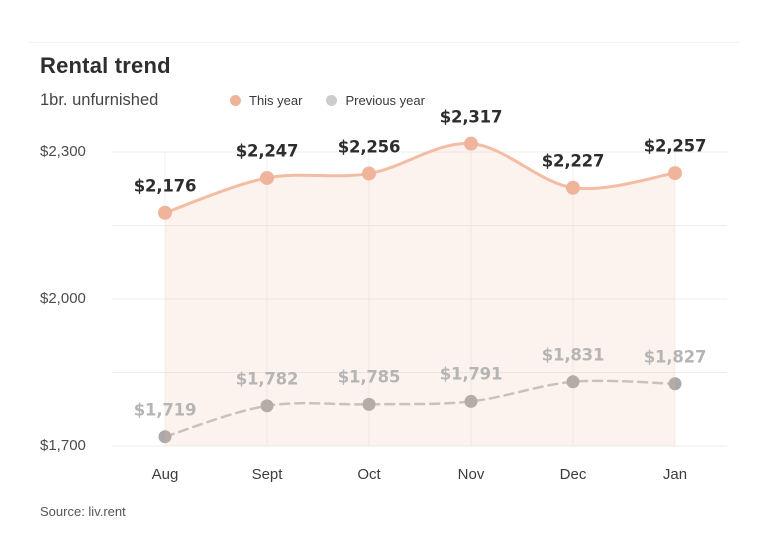 The image size is (768, 538). What do you see at coordinates (420, 408) in the screenshot?
I see `line-previous-year` at bounding box center [420, 408].